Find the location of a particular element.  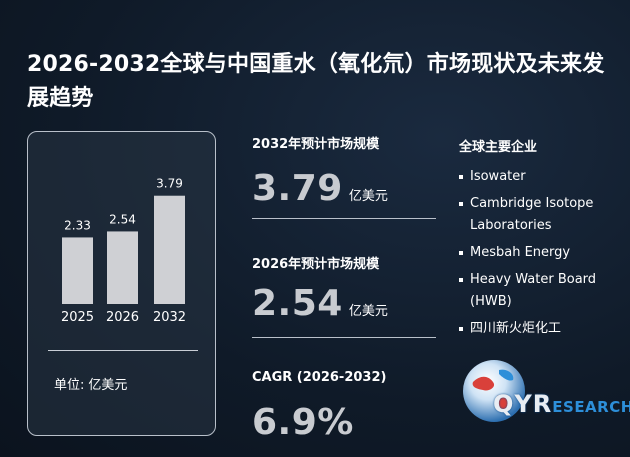

bar-chart: 2.33 2025 2.54 2026 3.79 2032 is located at coordinates (123, 251).